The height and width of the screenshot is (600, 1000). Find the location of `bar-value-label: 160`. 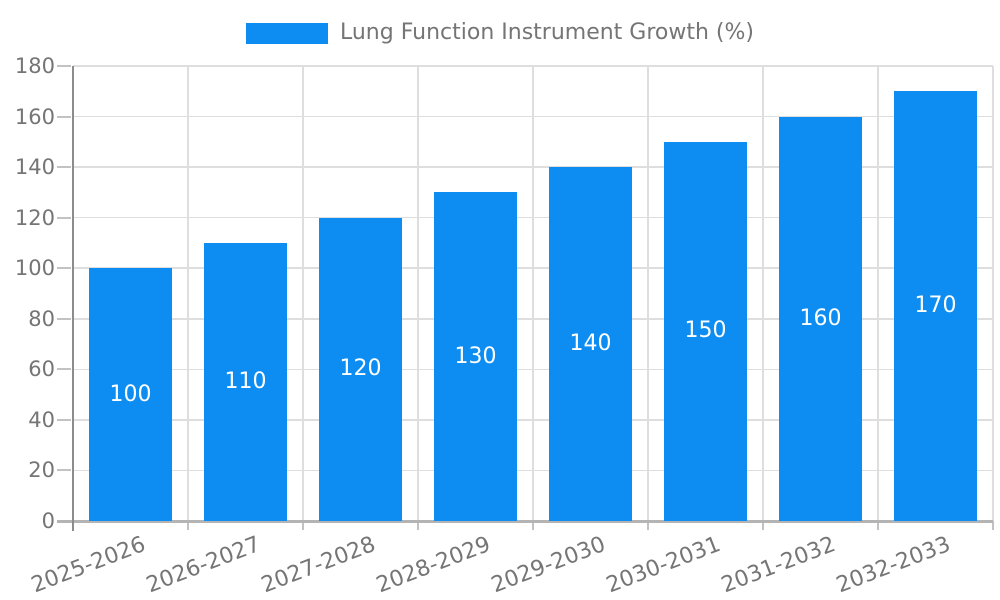

bar-value-label: 160 is located at coordinates (820, 318).